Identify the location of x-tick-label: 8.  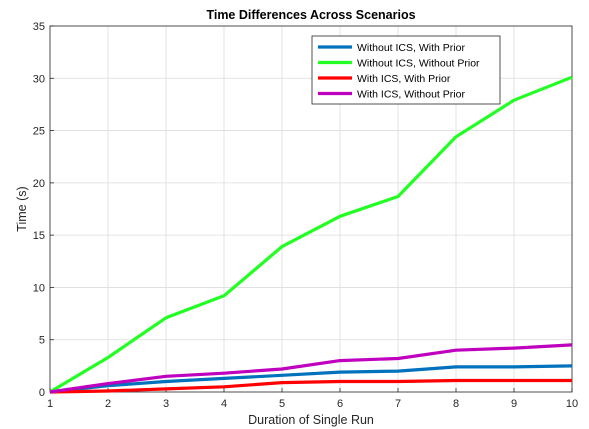
(456, 404).